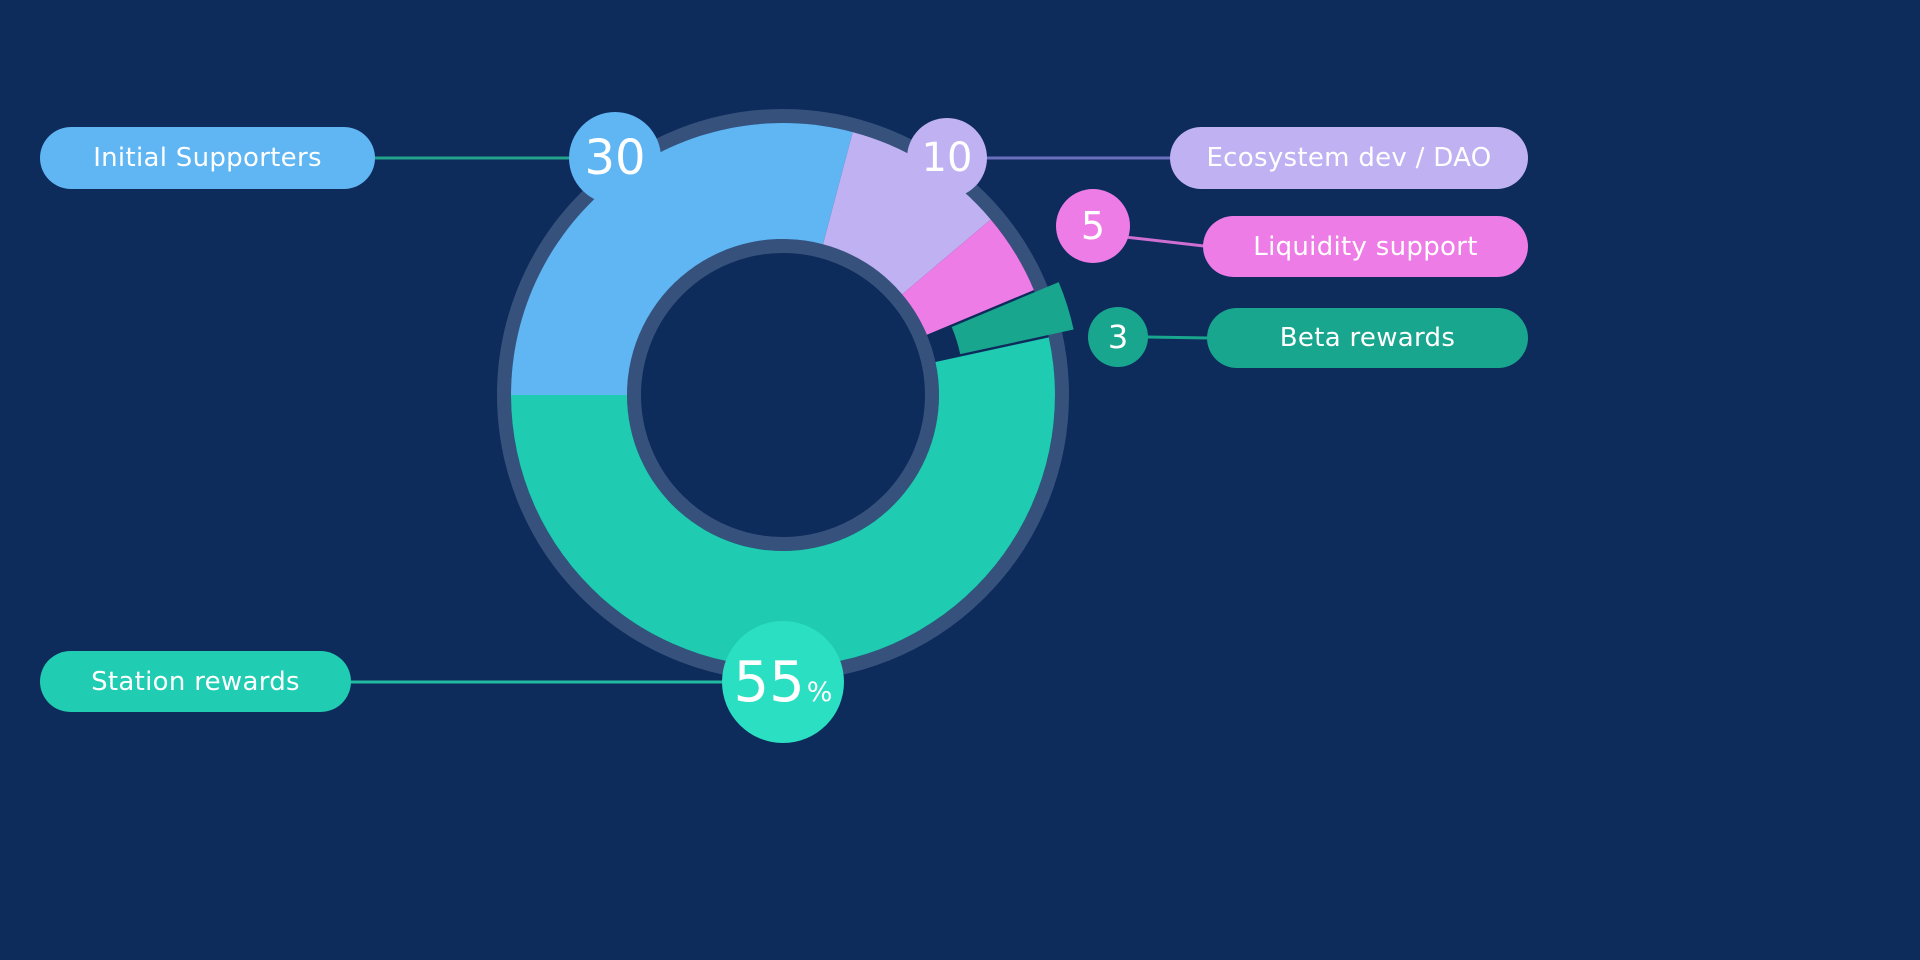  I want to click on donut-segment-initial-supporters, so click(682, 259).